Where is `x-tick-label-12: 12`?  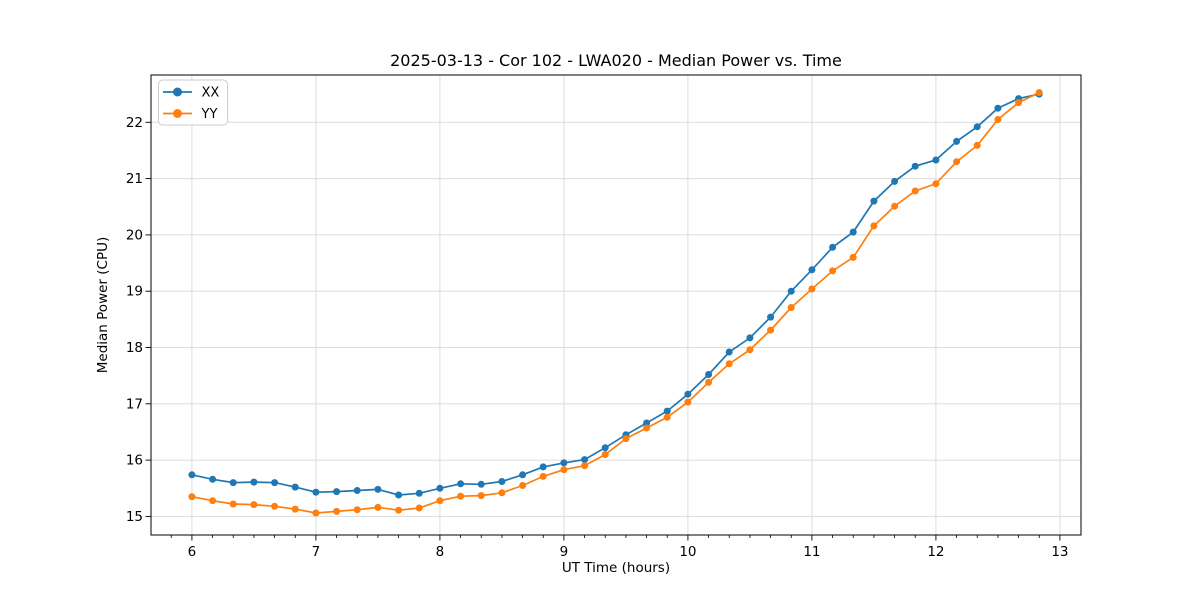
x-tick-label-12: 12 is located at coordinates (935, 552).